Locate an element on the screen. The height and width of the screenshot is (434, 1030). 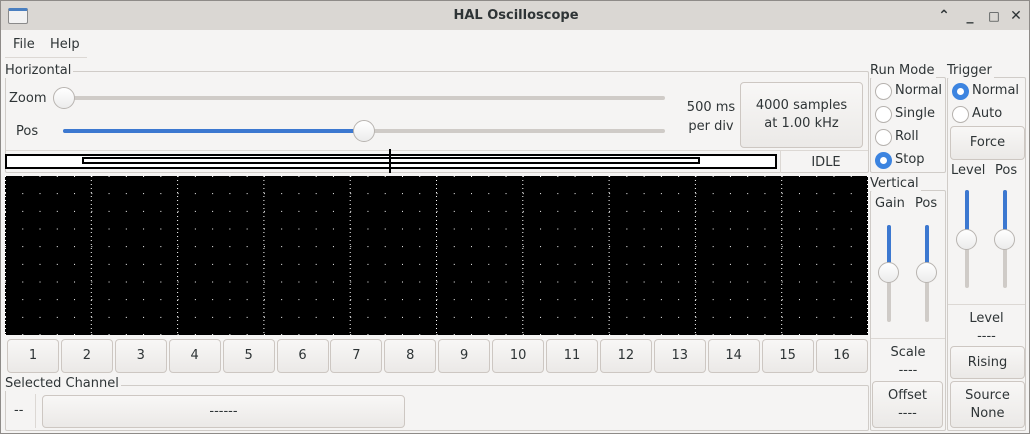
source-value: None is located at coordinates (987, 413).